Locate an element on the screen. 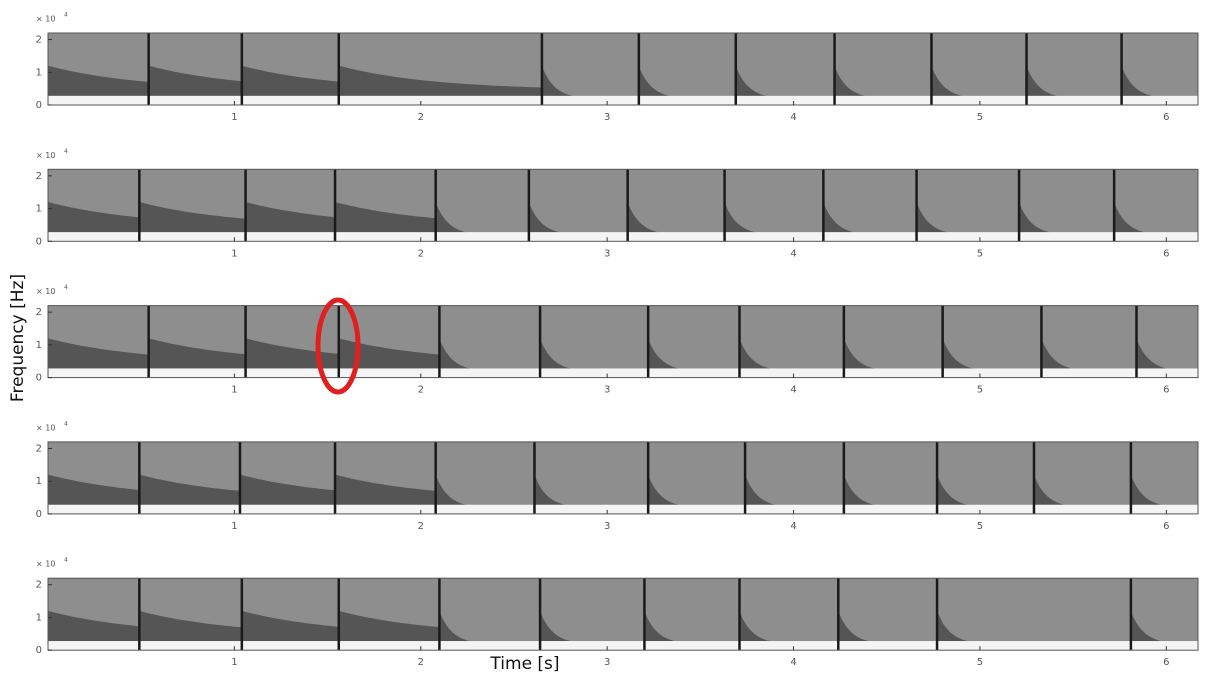 This screenshot has width=1205, height=677. highlight is located at coordinates (338, 346).